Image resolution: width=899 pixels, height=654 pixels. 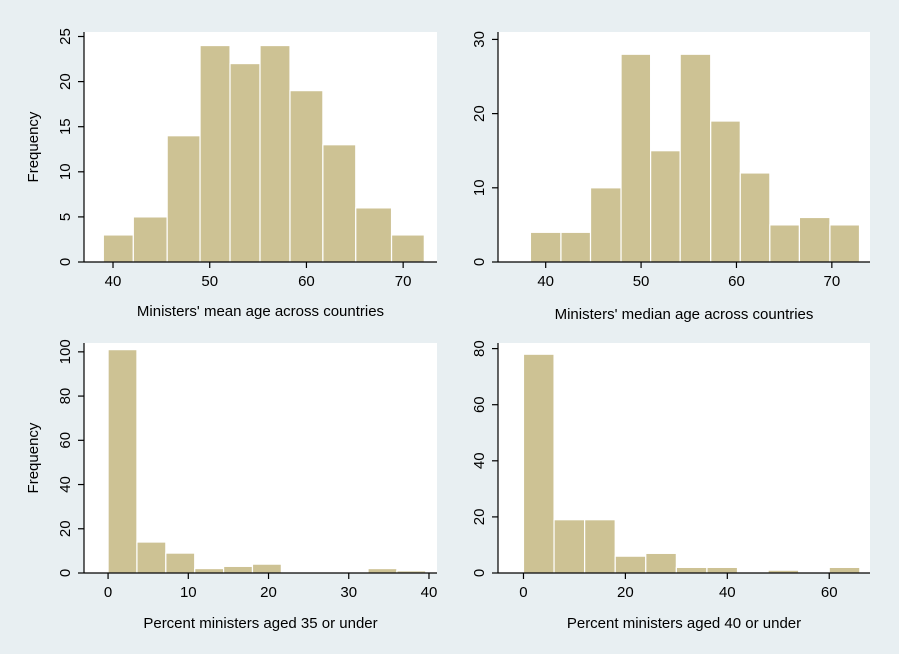 I want to click on x-axis-title: Percent ministers aged 40 or under, so click(x=684, y=623).